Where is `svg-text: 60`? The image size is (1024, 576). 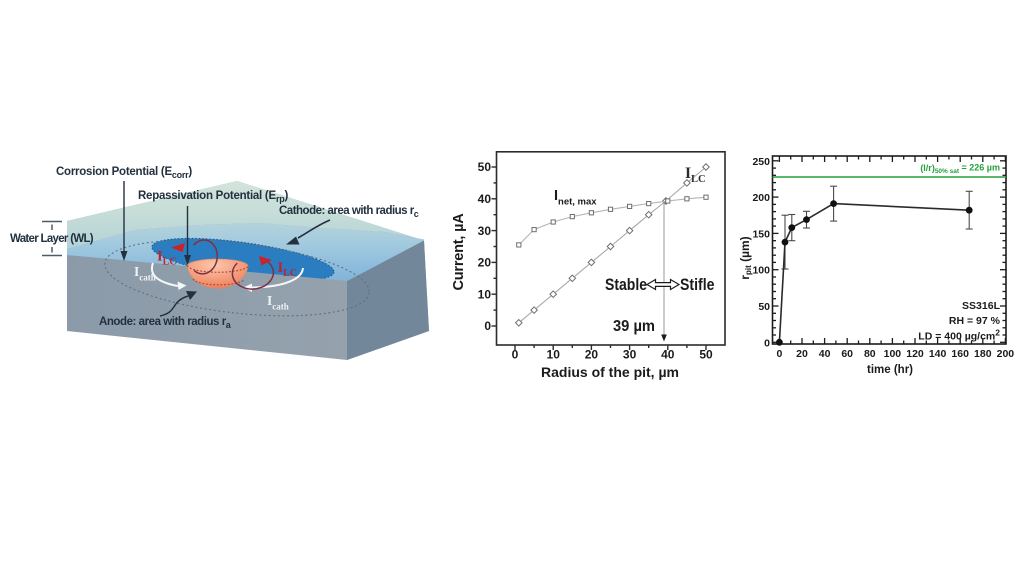 svg-text: 60 is located at coordinates (847, 354).